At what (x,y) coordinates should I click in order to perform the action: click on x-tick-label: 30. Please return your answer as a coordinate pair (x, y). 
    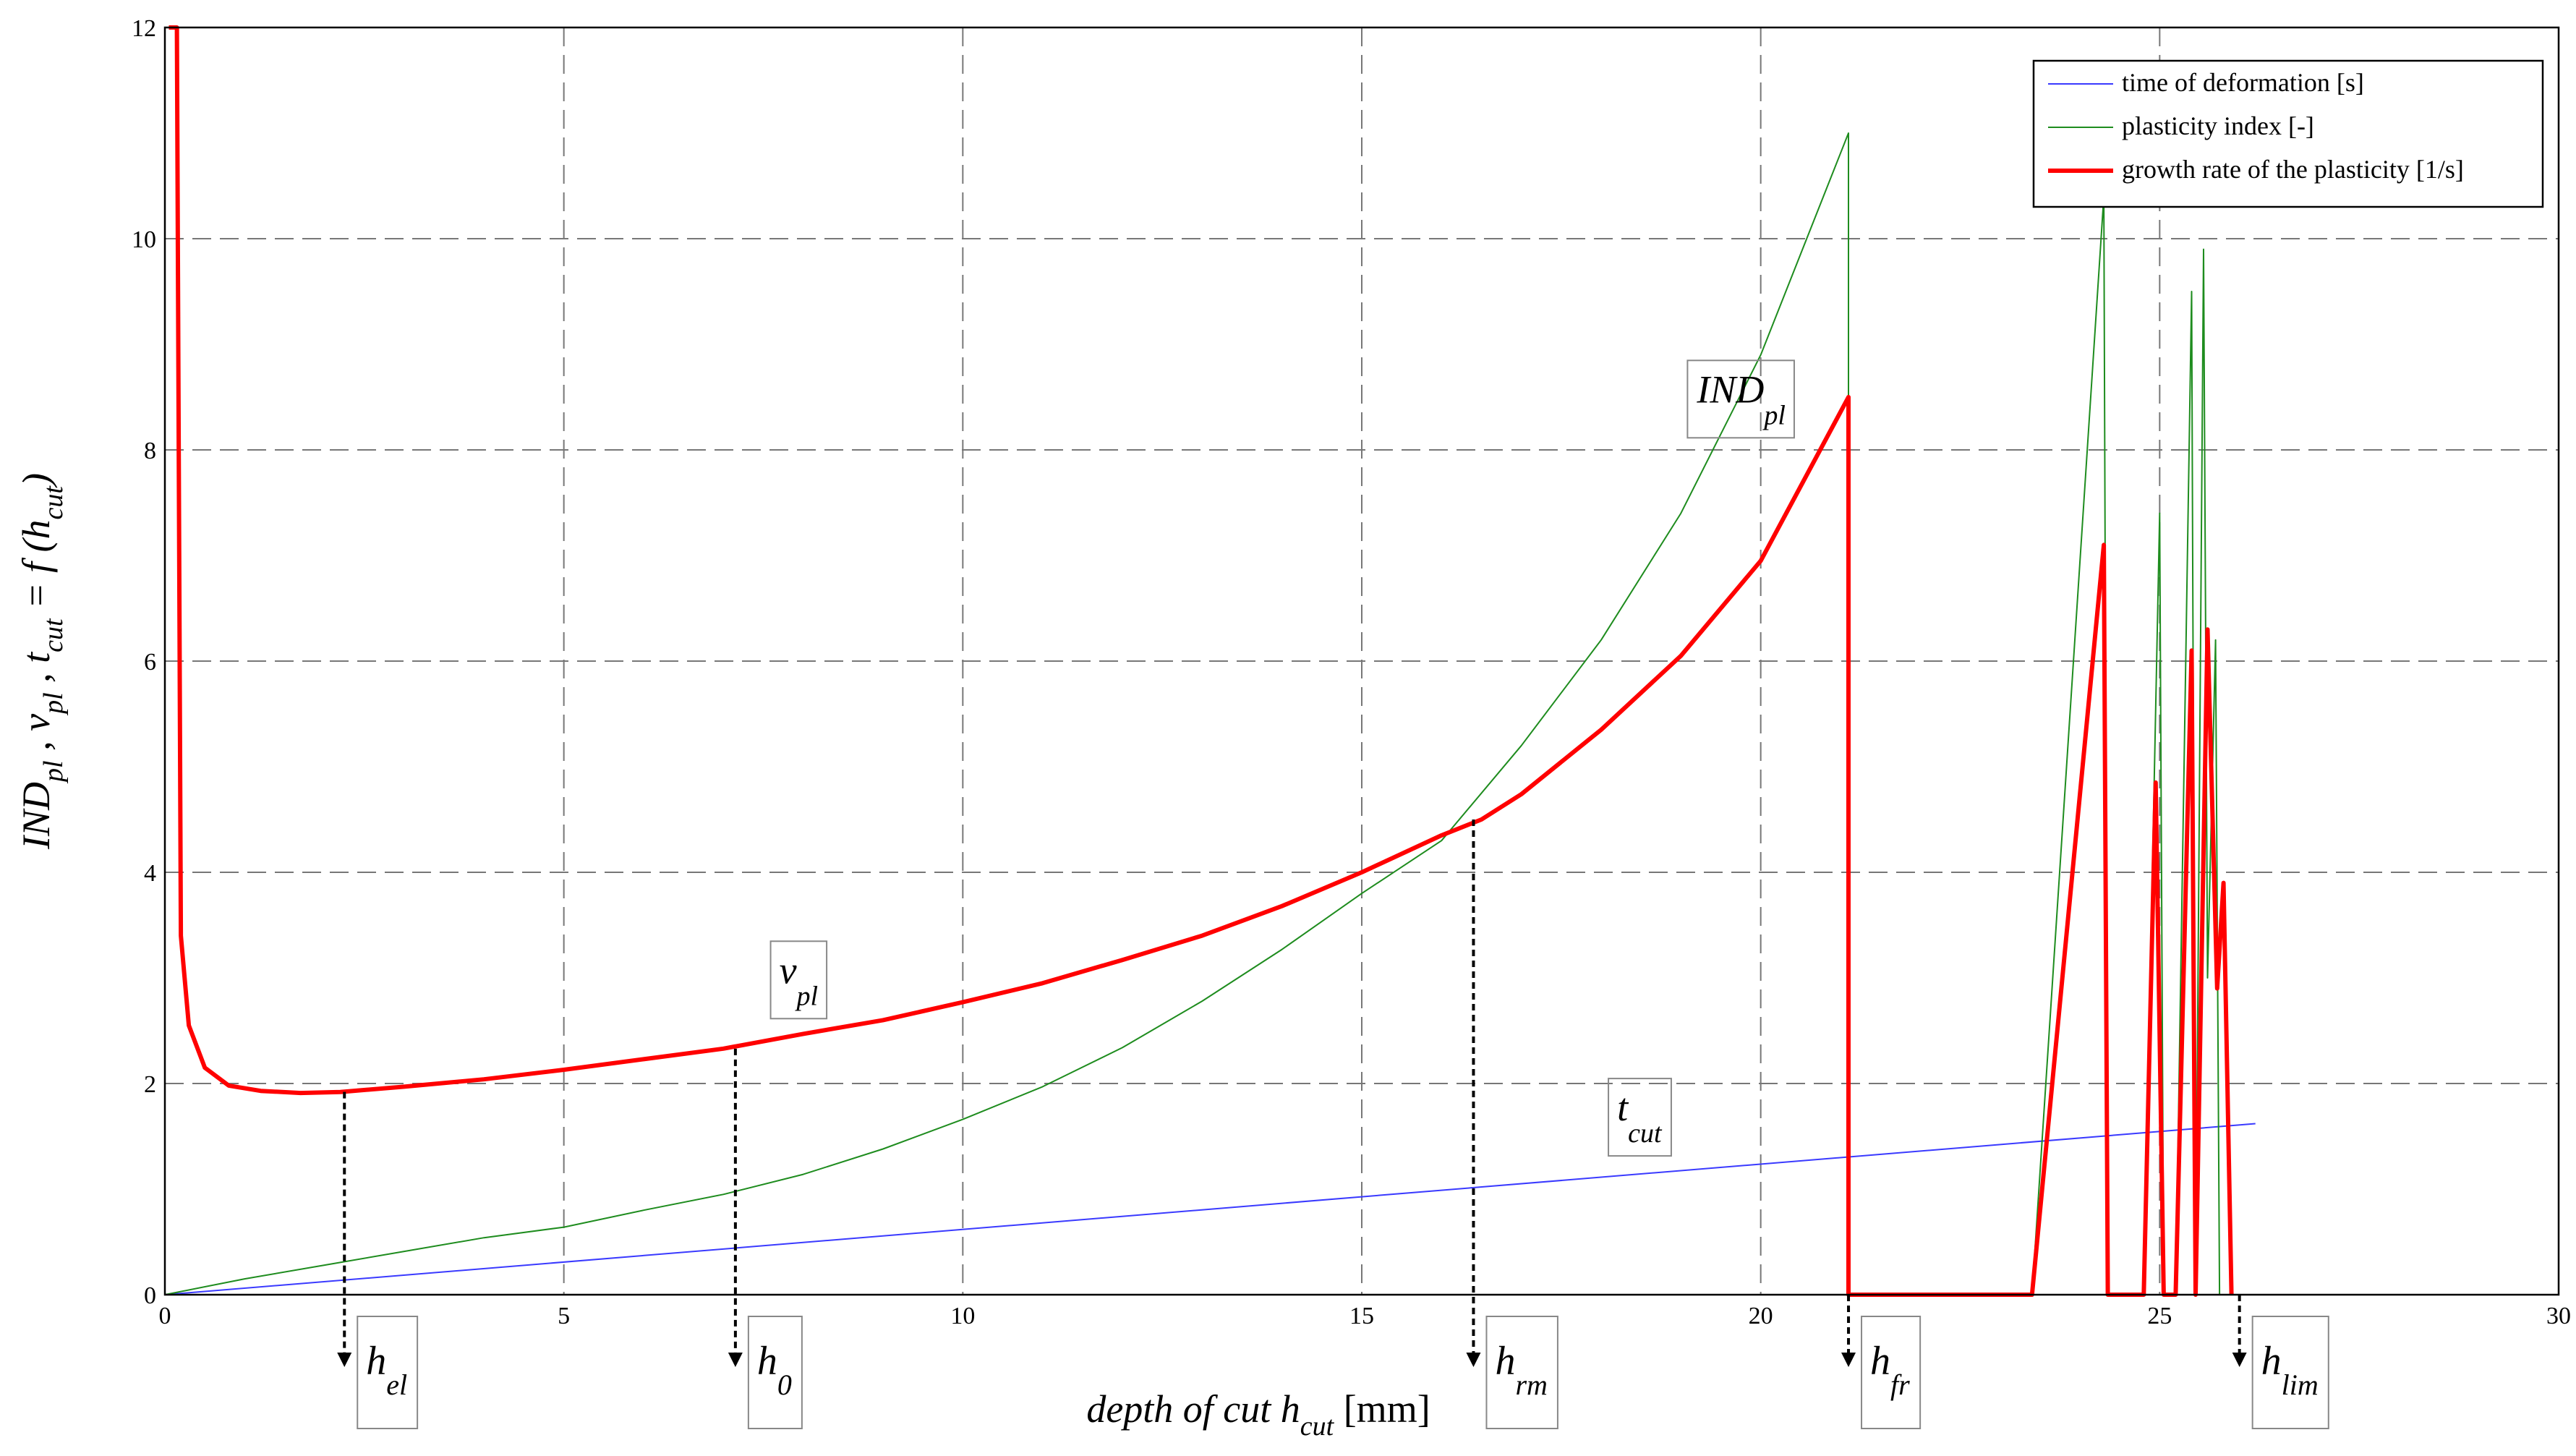
    Looking at the image, I should click on (2558, 1316).